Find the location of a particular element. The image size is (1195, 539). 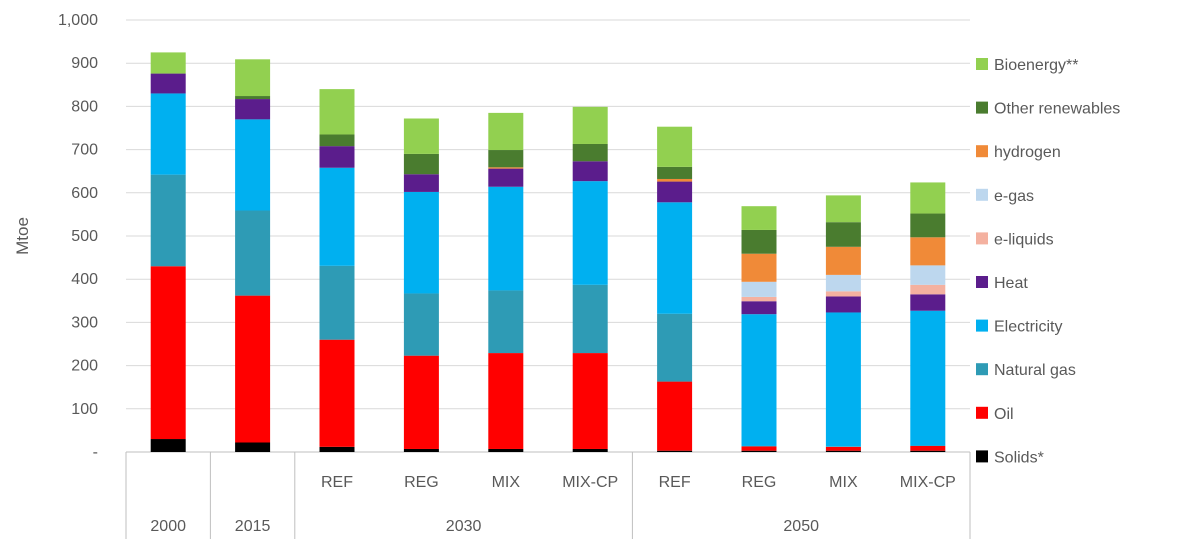

y-tick-label: 700 is located at coordinates (84, 150).